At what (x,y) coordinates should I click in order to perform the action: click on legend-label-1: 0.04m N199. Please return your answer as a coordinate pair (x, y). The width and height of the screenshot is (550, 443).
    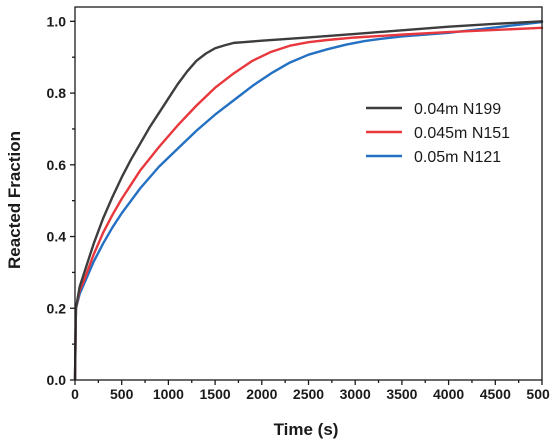
    Looking at the image, I should click on (457, 109).